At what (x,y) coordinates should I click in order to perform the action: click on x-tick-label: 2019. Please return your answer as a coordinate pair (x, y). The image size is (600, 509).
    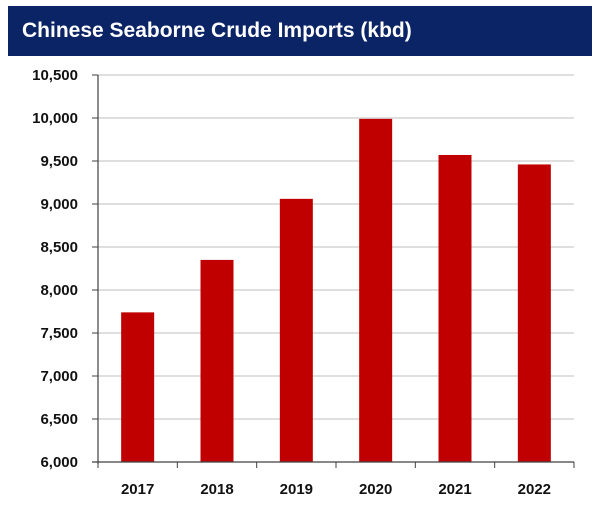
    Looking at the image, I should click on (296, 489).